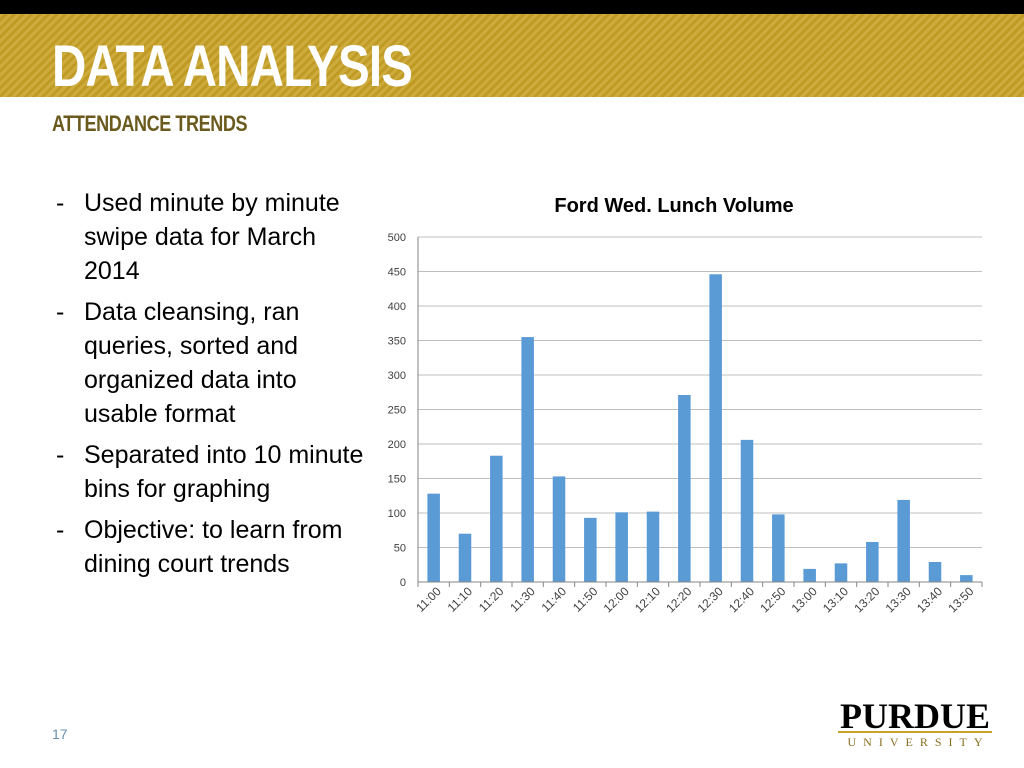 The height and width of the screenshot is (768, 1024). What do you see at coordinates (400, 549) in the screenshot?
I see `y-tick-label: 50` at bounding box center [400, 549].